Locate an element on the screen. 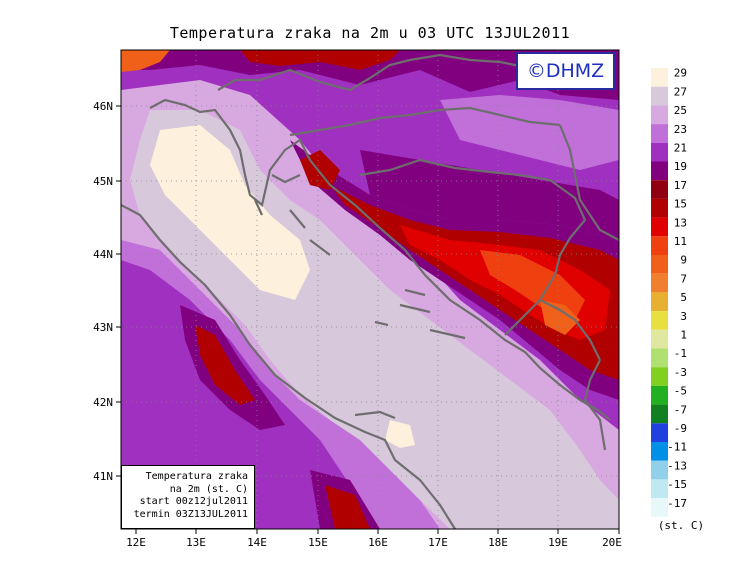  legend-label: -9 is located at coordinates (680, 428).